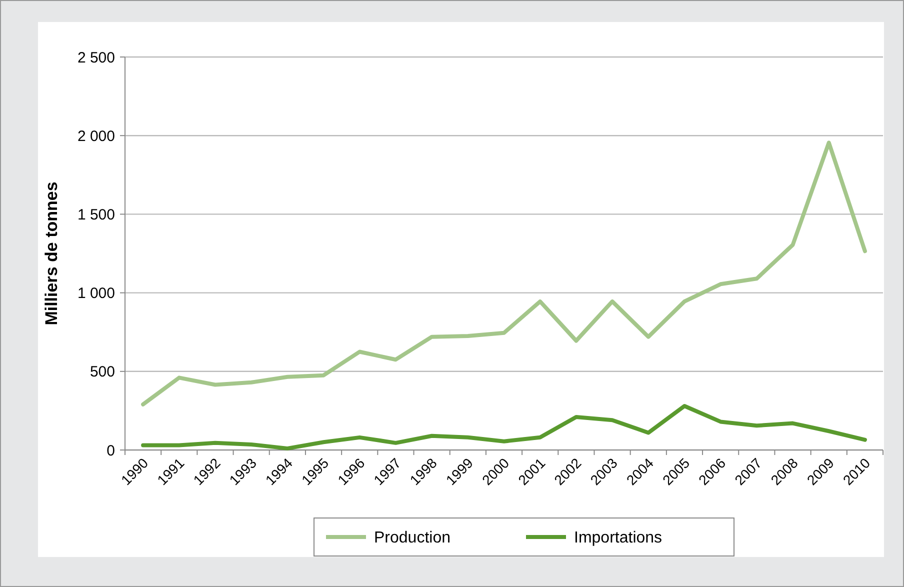 This screenshot has height=587, width=904. I want to click on y-tick-label: 500, so click(102, 372).